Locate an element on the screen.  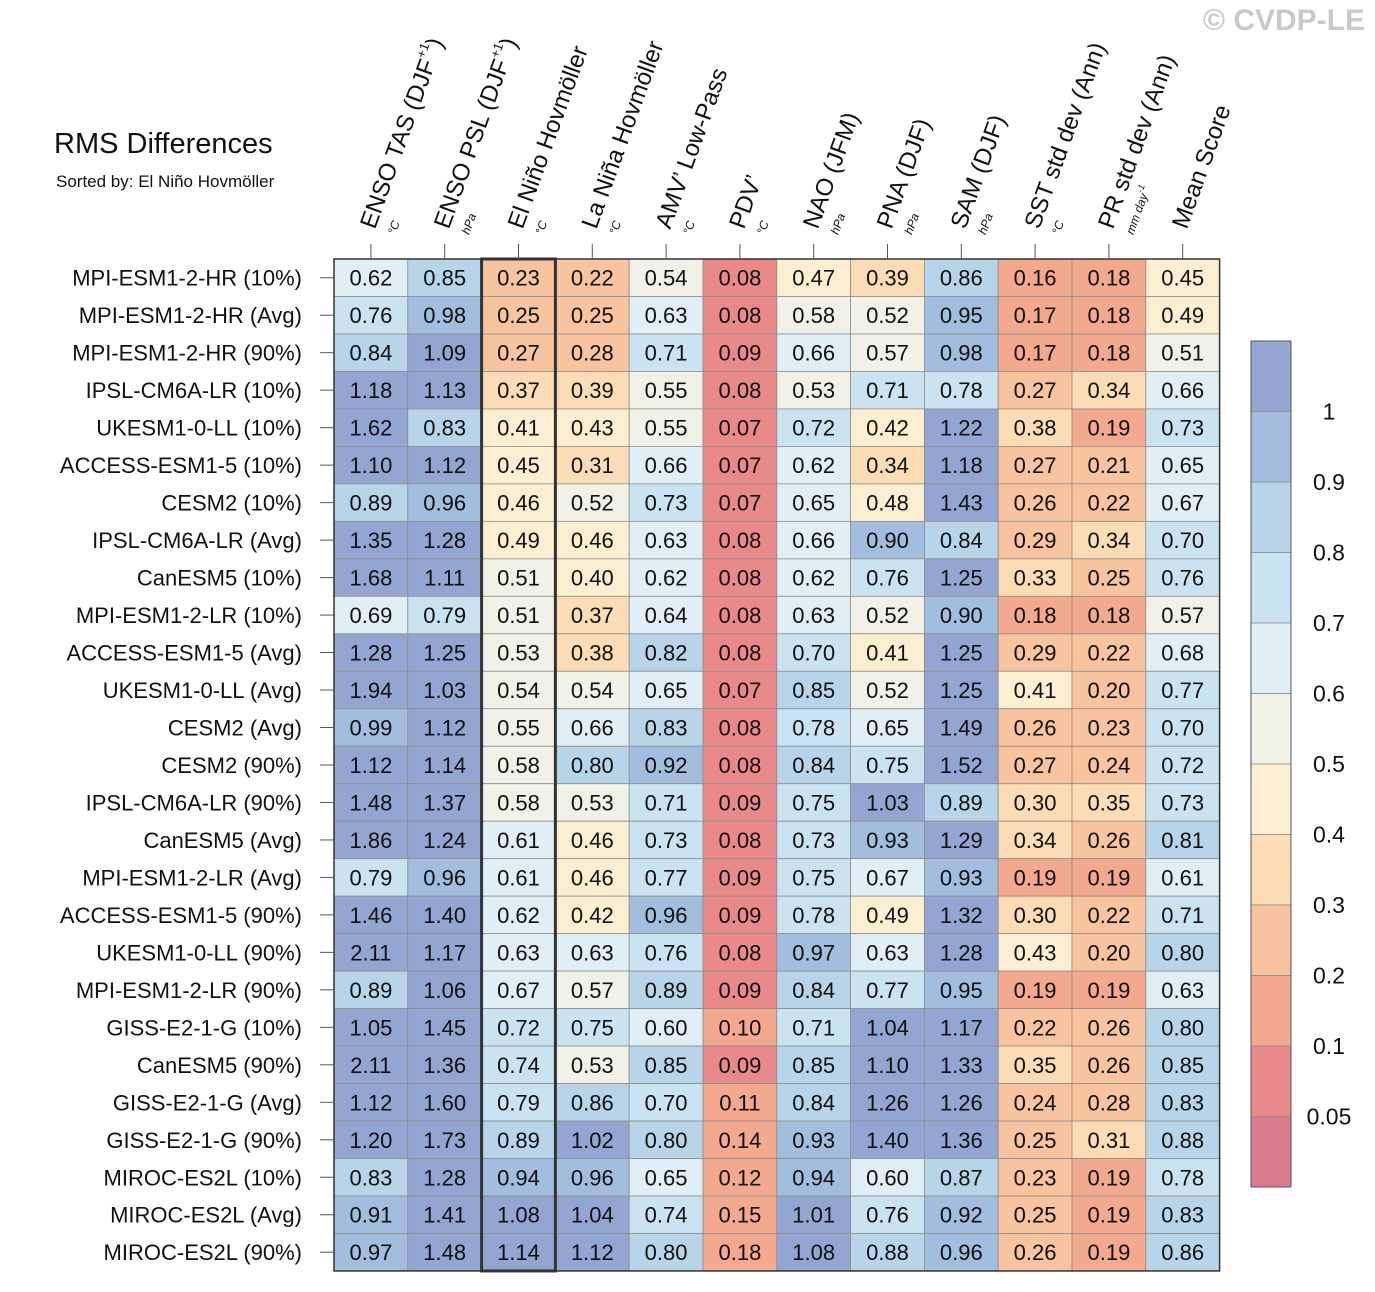
cell-value-label: 1.17 is located at coordinates (444, 952).